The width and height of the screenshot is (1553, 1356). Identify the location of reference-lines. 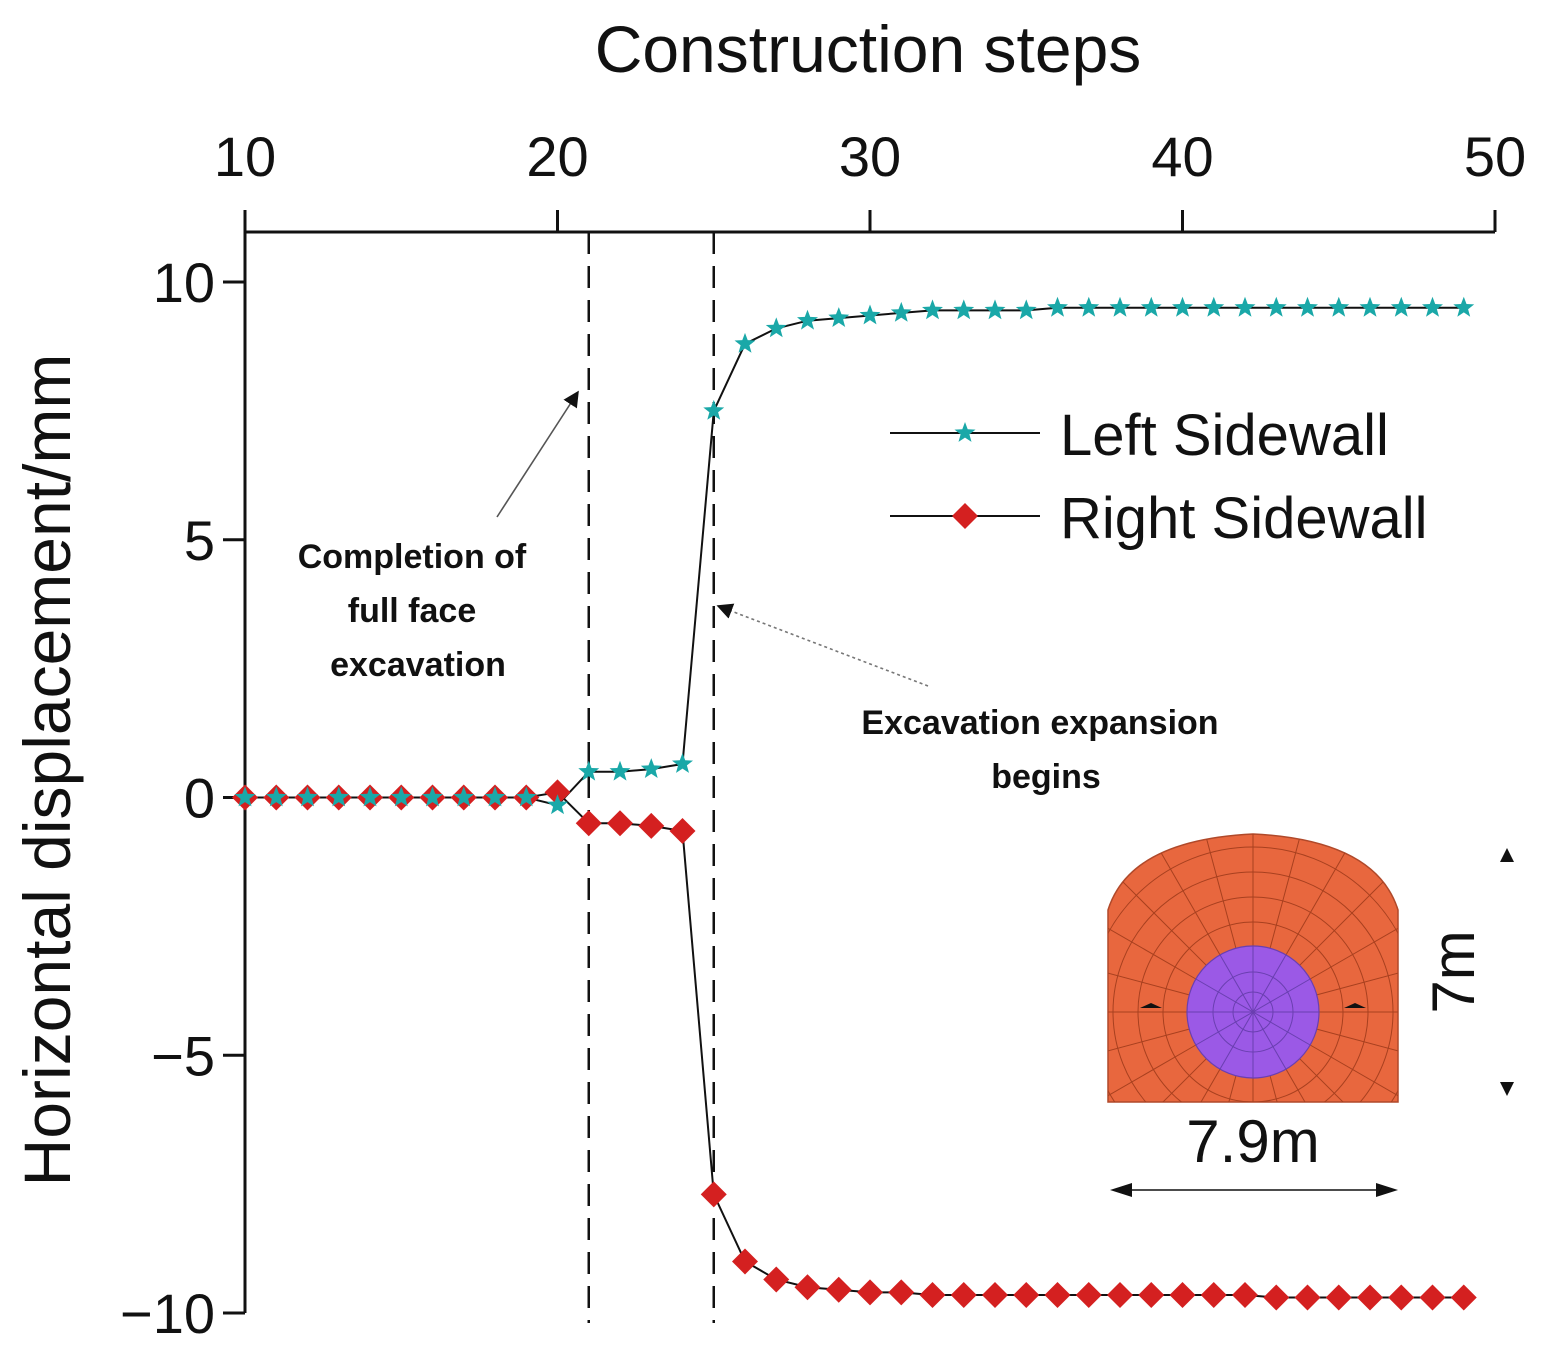
(651, 777).